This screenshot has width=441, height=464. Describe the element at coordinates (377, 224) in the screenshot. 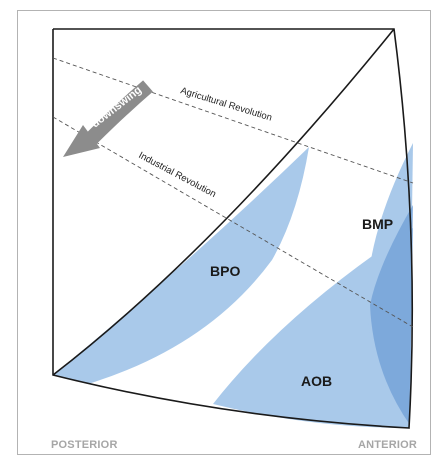

I see `bmp-label: BMP` at that location.